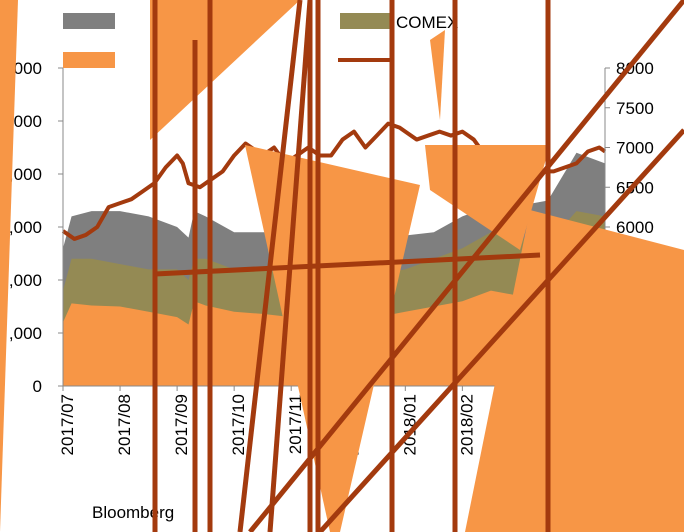 Image resolution: width=684 pixels, height=532 pixels. I want to click on legend-label-comex: COMEX, so click(427, 22).